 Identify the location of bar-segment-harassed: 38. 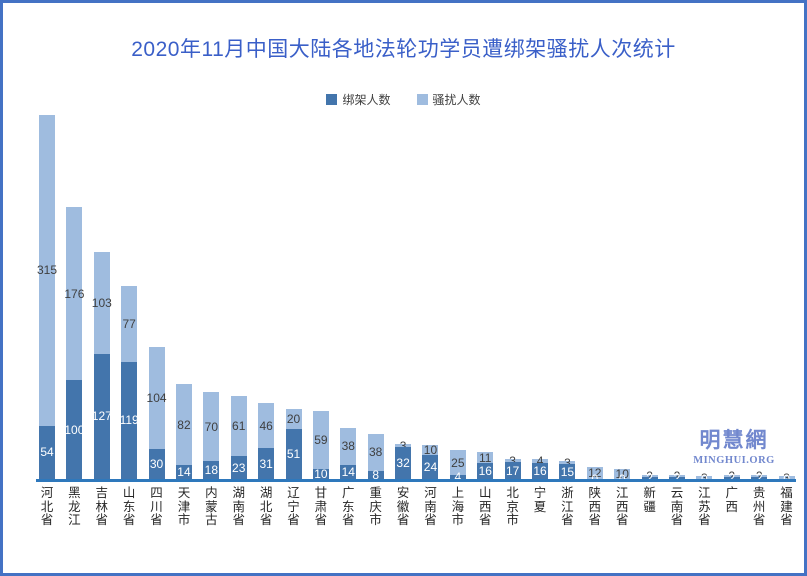
(375, 452).